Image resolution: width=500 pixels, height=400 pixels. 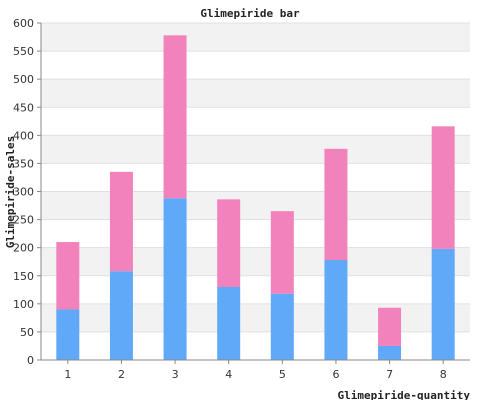 I want to click on x-tick-label: 6, so click(x=335, y=374).